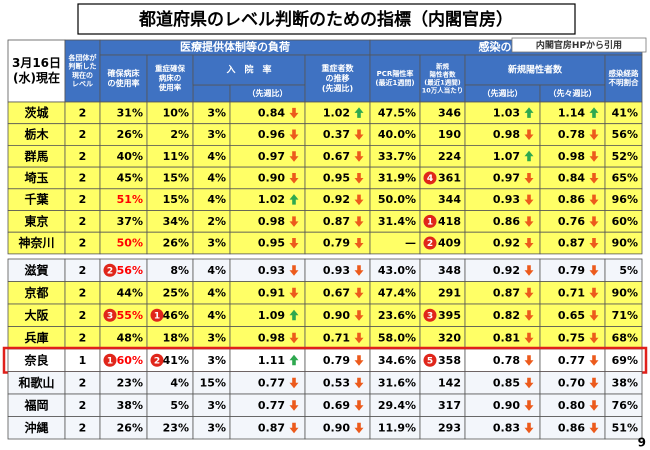 Image resolution: width=650 pixels, height=450 pixels. What do you see at coordinates (36, 199) in the screenshot?
I see `cell-text: 千葉` at bounding box center [36, 199].